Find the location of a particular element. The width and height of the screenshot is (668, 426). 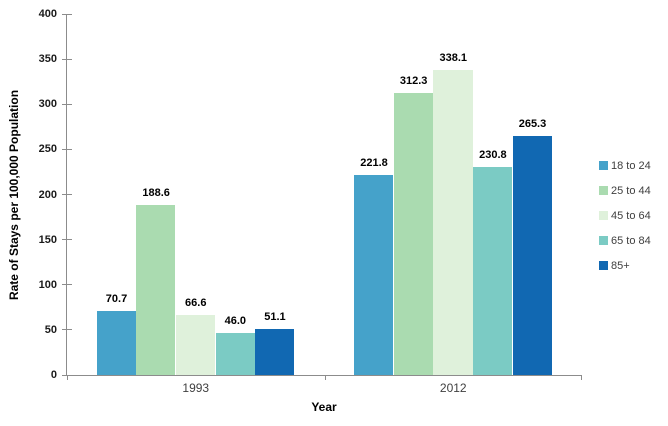

x-category-label: 2012 is located at coordinates (453, 388).